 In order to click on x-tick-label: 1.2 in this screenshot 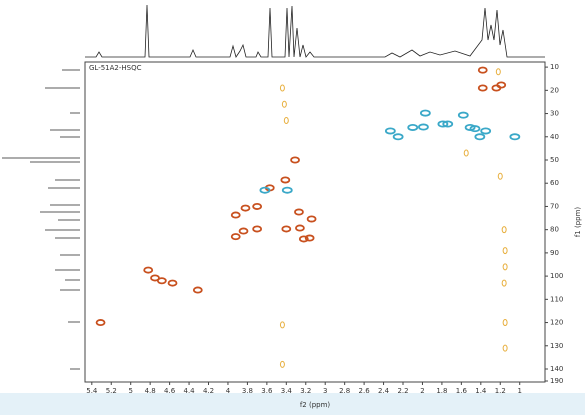, I will do `click(500, 391)`.